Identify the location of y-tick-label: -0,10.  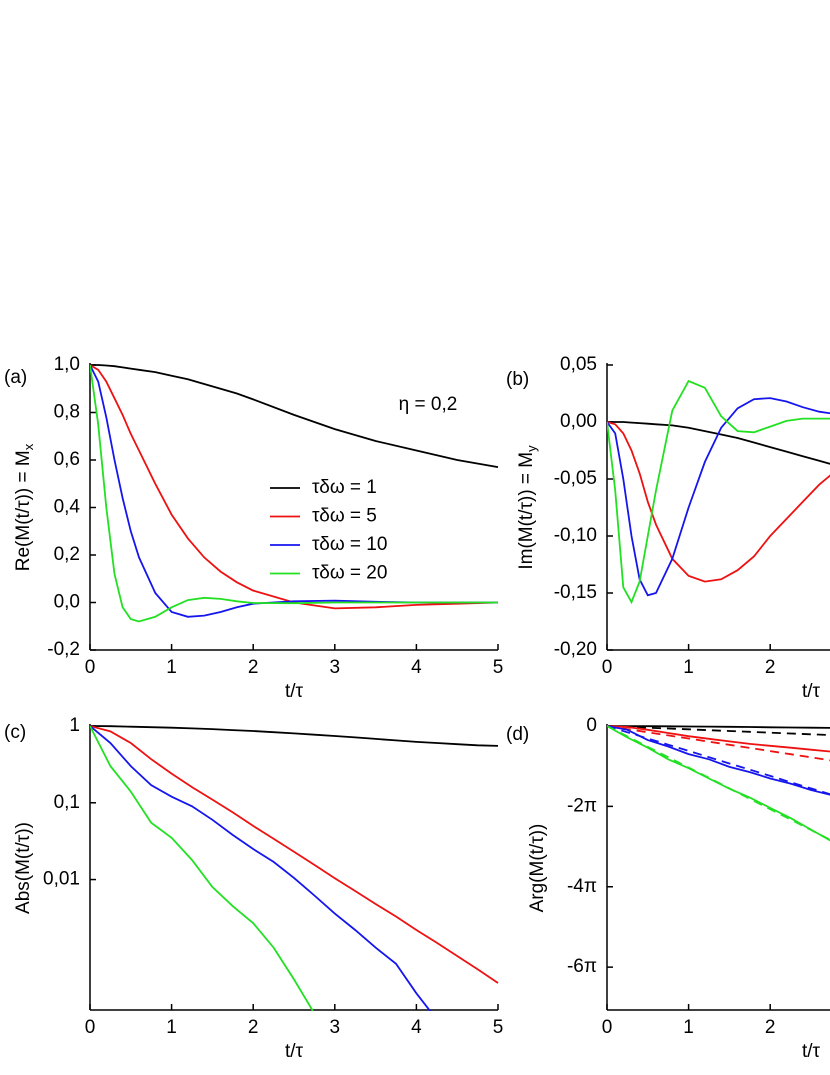
(575, 535).